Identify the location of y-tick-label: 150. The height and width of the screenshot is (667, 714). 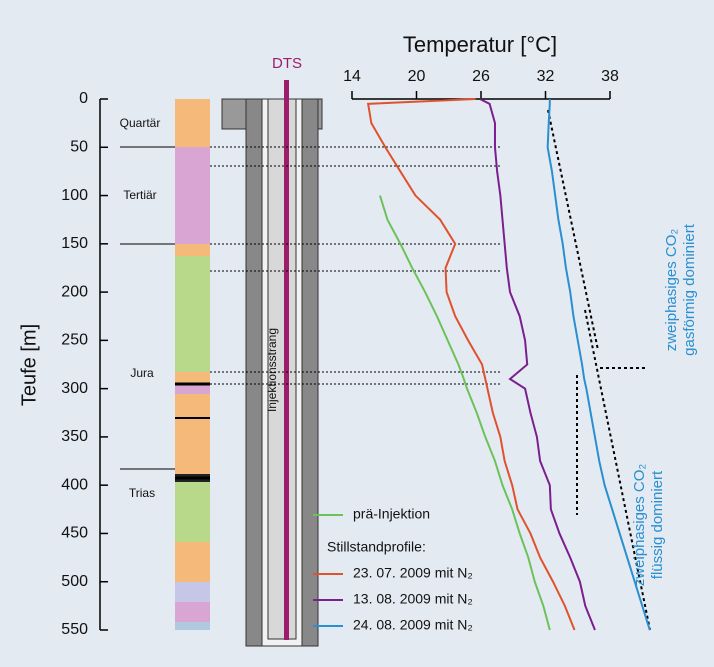
(74, 243).